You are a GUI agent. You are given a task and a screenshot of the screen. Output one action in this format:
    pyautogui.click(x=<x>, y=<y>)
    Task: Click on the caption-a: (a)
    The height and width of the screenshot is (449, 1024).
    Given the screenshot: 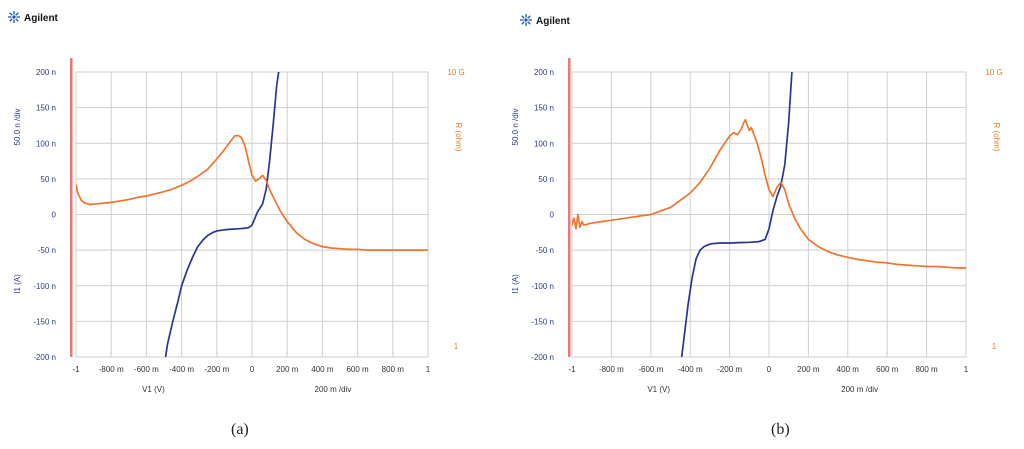 What is the action you would take?
    pyautogui.click(x=240, y=429)
    